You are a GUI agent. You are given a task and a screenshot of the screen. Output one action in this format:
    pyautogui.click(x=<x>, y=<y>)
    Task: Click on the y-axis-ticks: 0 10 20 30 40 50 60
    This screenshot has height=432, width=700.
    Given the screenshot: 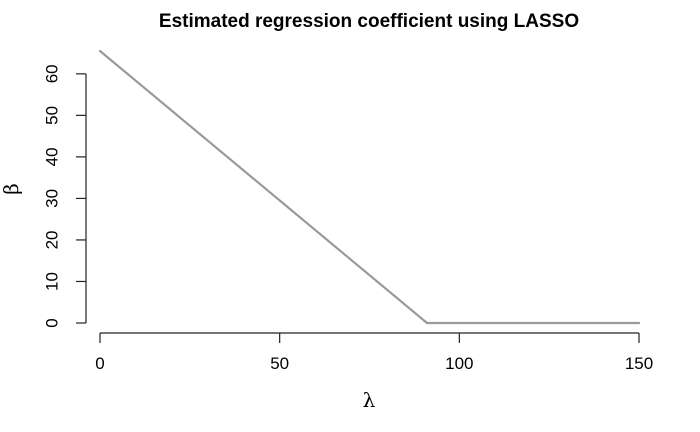 What is the action you would take?
    pyautogui.click(x=64, y=196)
    